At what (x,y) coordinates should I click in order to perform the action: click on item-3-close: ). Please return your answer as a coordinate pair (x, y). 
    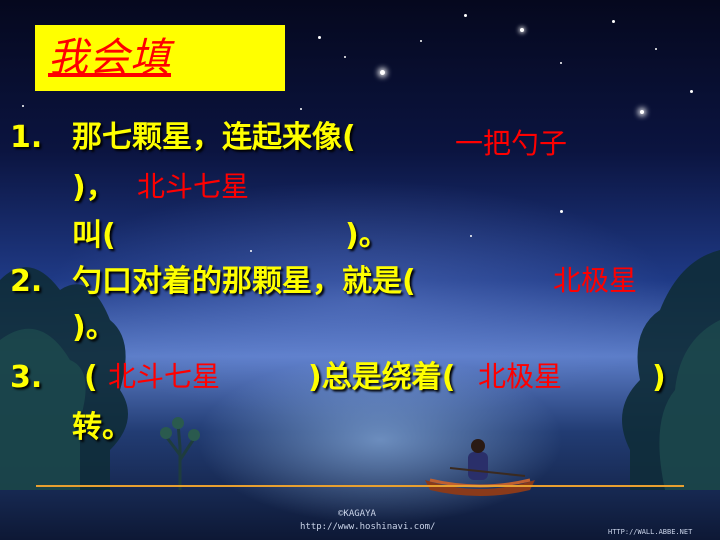
    Looking at the image, I should click on (659, 377).